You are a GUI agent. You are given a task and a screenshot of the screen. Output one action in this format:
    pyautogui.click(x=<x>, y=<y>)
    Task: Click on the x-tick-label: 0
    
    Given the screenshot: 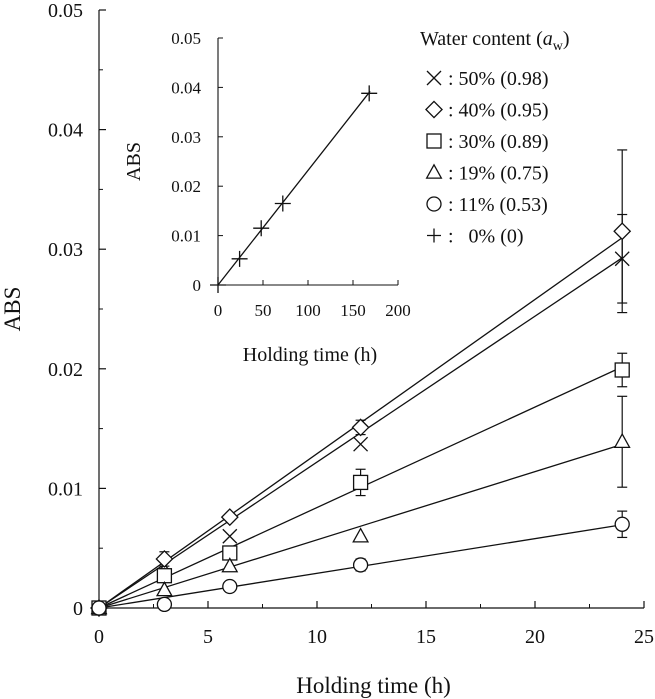 What is the action you would take?
    pyautogui.click(x=99, y=637)
    